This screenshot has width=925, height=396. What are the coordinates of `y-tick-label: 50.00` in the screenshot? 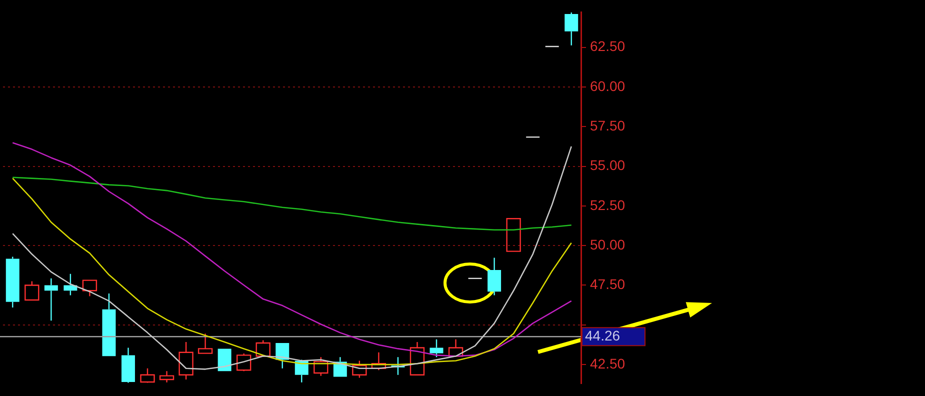 It's located at (608, 244).